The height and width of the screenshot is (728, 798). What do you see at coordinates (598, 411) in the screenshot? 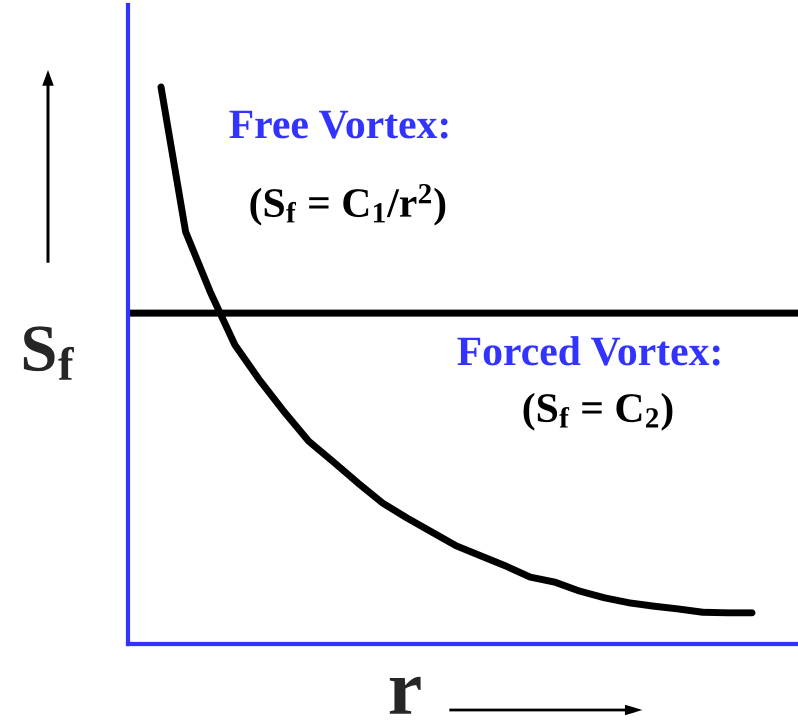
I see `annotation: (S$_{f}$ = C$_{2}$)` at bounding box center [598, 411].